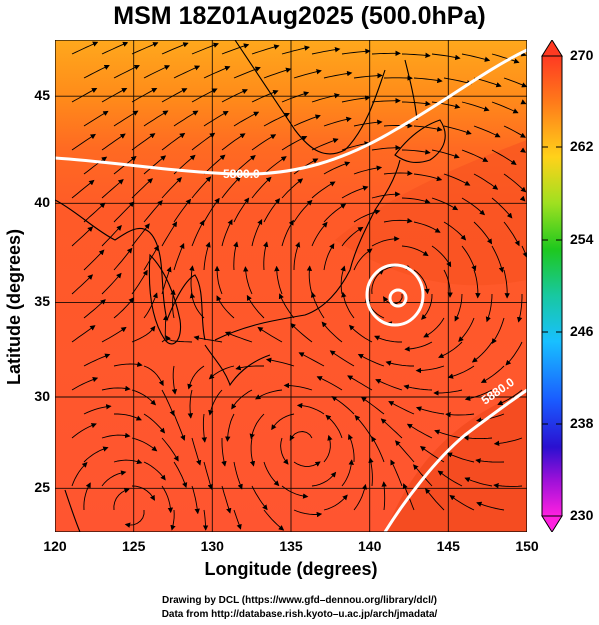 This screenshot has width=599, height=625. I want to click on y-tick-label: 45, so click(42, 95).